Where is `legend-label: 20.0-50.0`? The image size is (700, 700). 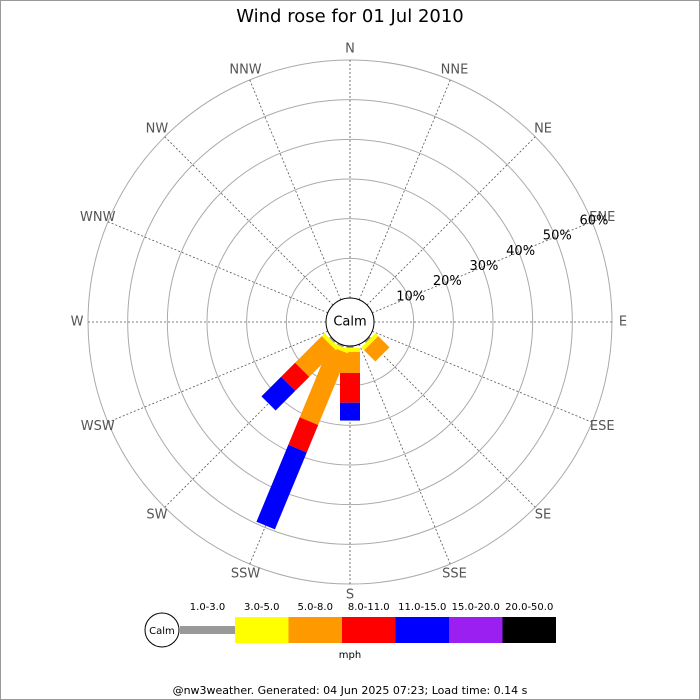 legend-label: 20.0-50.0 is located at coordinates (529, 607).